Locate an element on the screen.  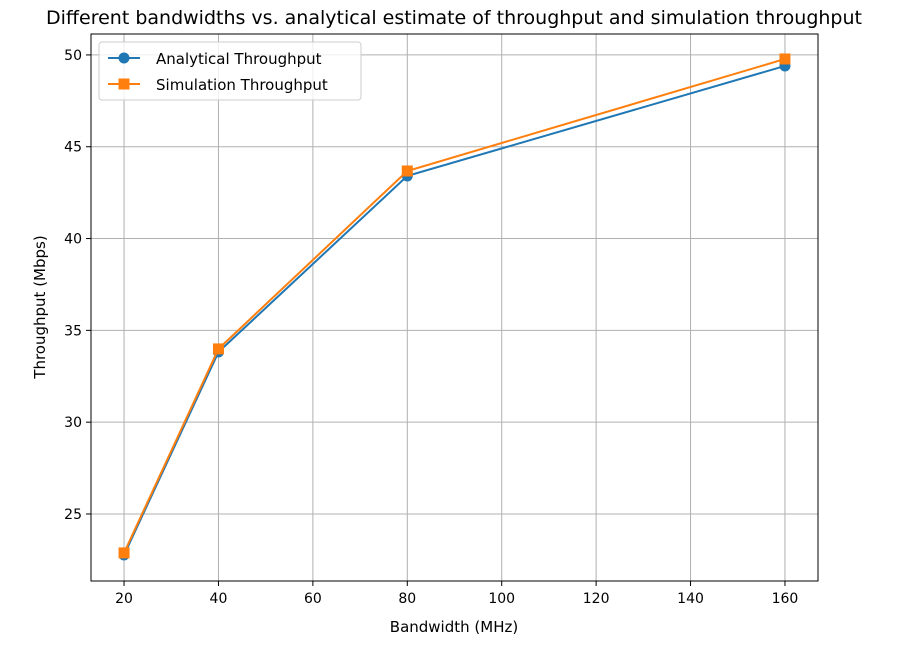
x-tick-label: 160 is located at coordinates (785, 599).